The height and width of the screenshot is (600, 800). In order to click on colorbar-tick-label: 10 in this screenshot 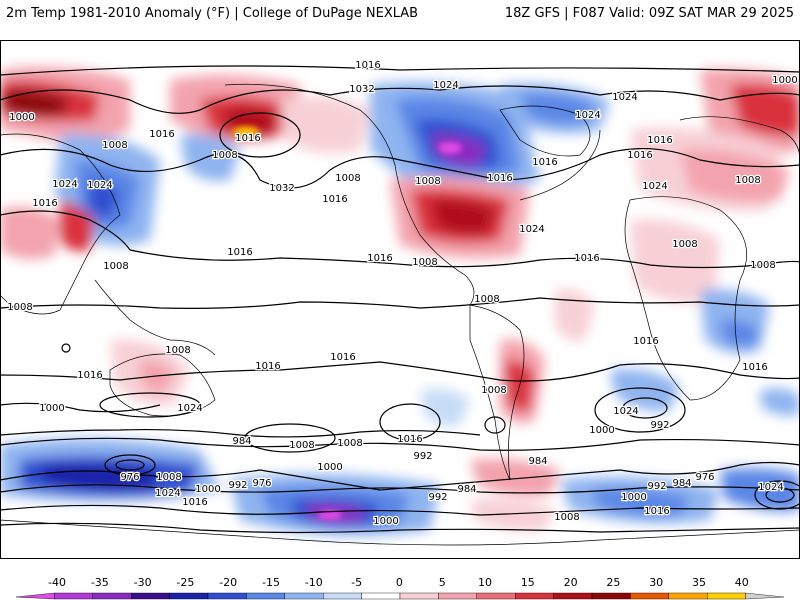, I will do `click(485, 582)`.